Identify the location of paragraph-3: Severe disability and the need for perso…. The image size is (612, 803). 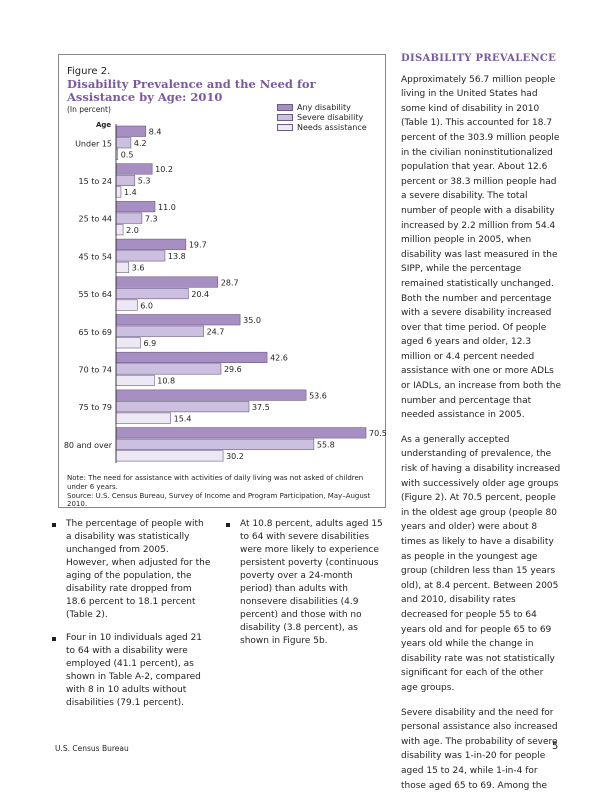
(479, 749).